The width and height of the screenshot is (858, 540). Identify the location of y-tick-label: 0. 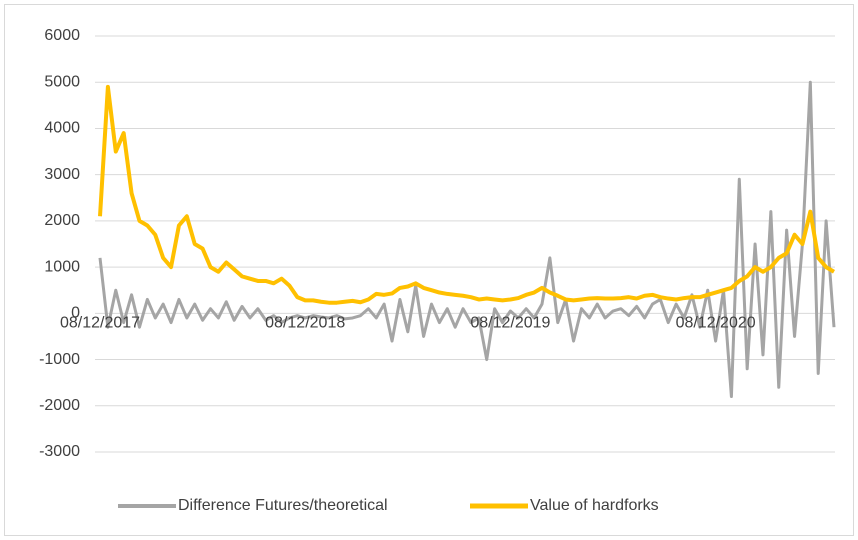
(75, 313).